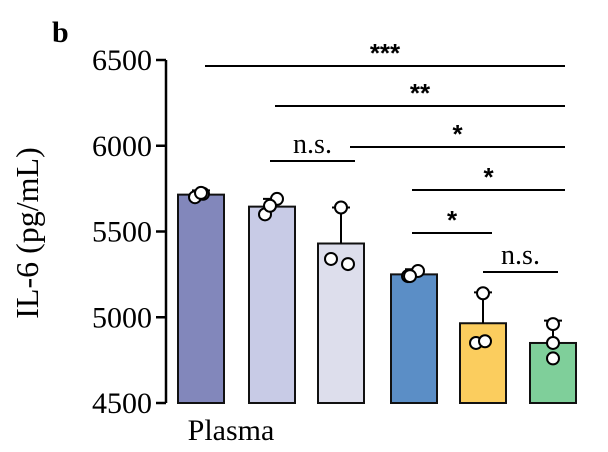 Image resolution: width=608 pixels, height=452 pixels. What do you see at coordinates (122, 403) in the screenshot?
I see `y-tick-label: 4500` at bounding box center [122, 403].